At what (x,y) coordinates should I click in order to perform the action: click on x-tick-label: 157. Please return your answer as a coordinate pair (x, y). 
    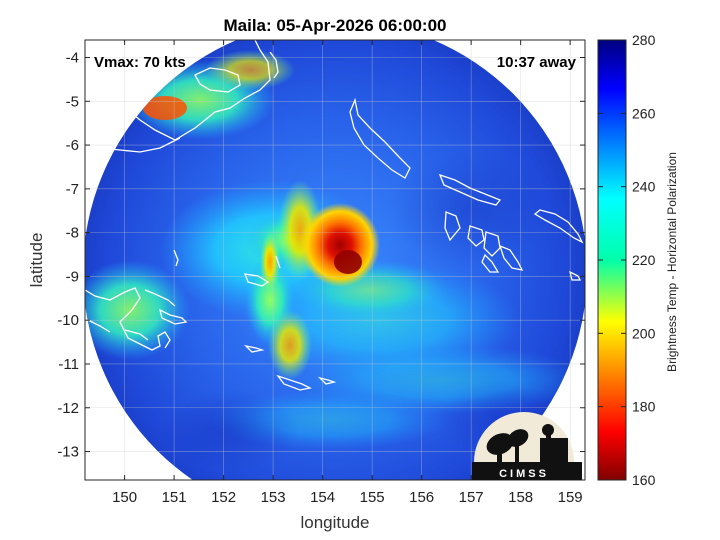
    Looking at the image, I should click on (471, 497).